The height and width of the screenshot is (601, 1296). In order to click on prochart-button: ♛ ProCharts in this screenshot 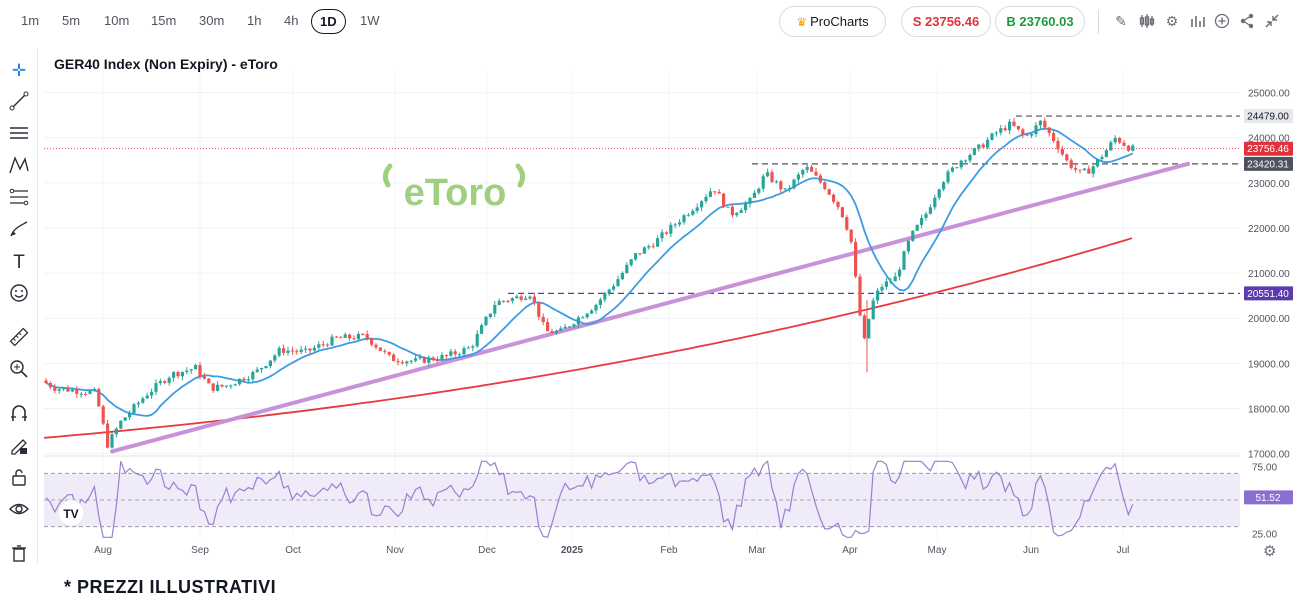, I will do `click(832, 21)`.